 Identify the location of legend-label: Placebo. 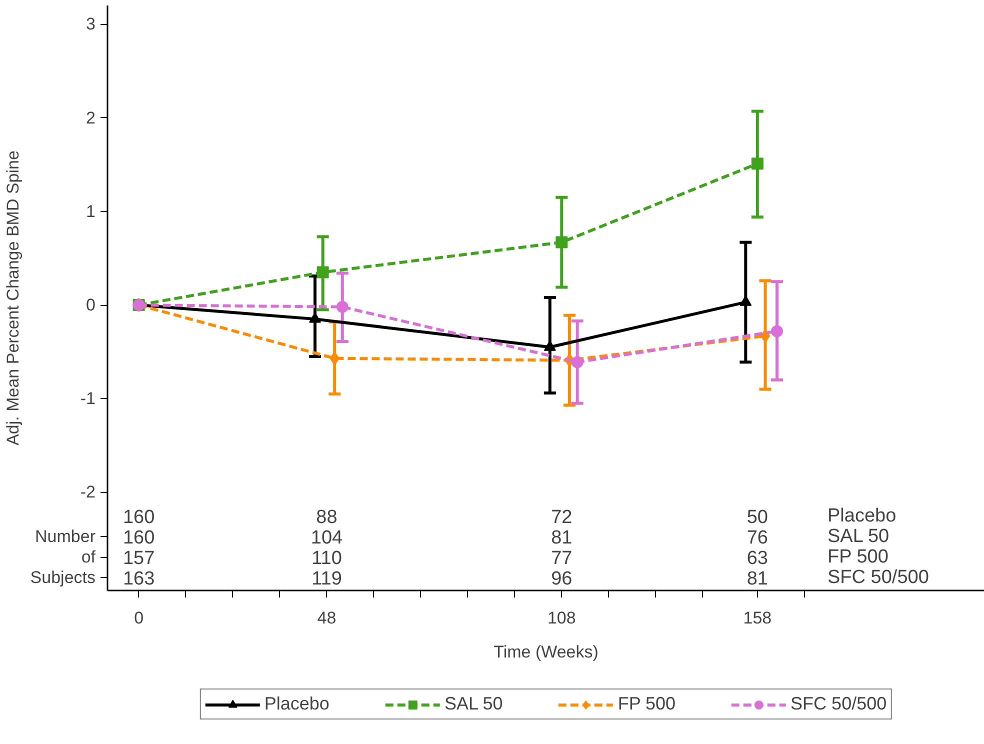
(297, 704).